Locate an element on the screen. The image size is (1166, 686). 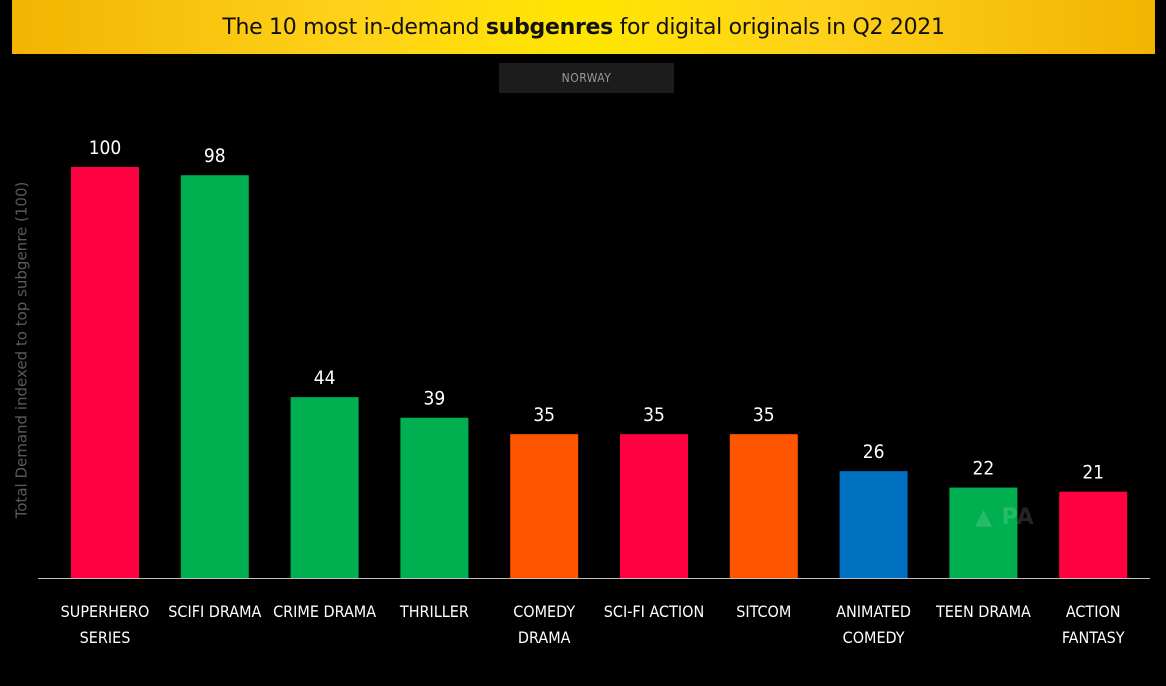
title-post: for digital originals in Q2 2021 is located at coordinates (778, 27).